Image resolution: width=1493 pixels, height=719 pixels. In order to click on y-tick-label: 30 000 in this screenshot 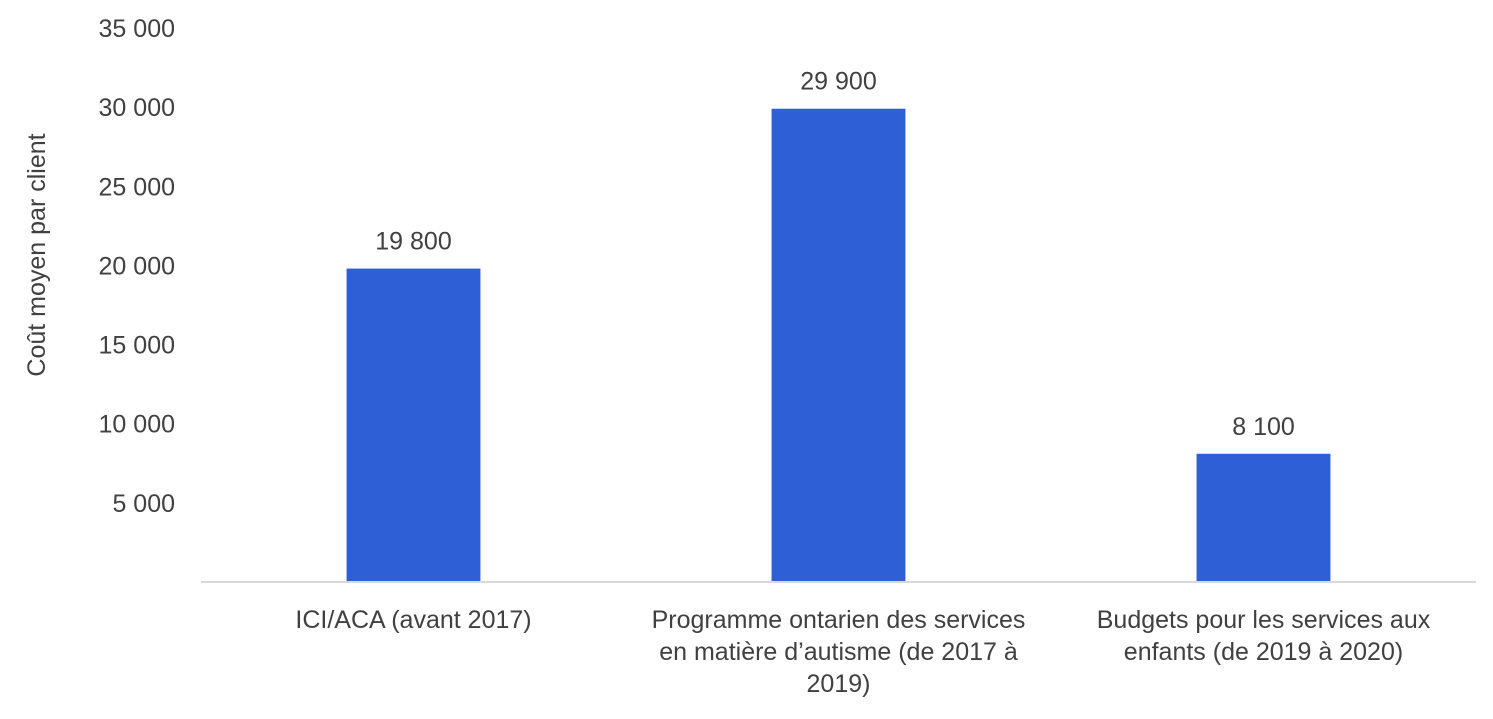, I will do `click(137, 108)`.